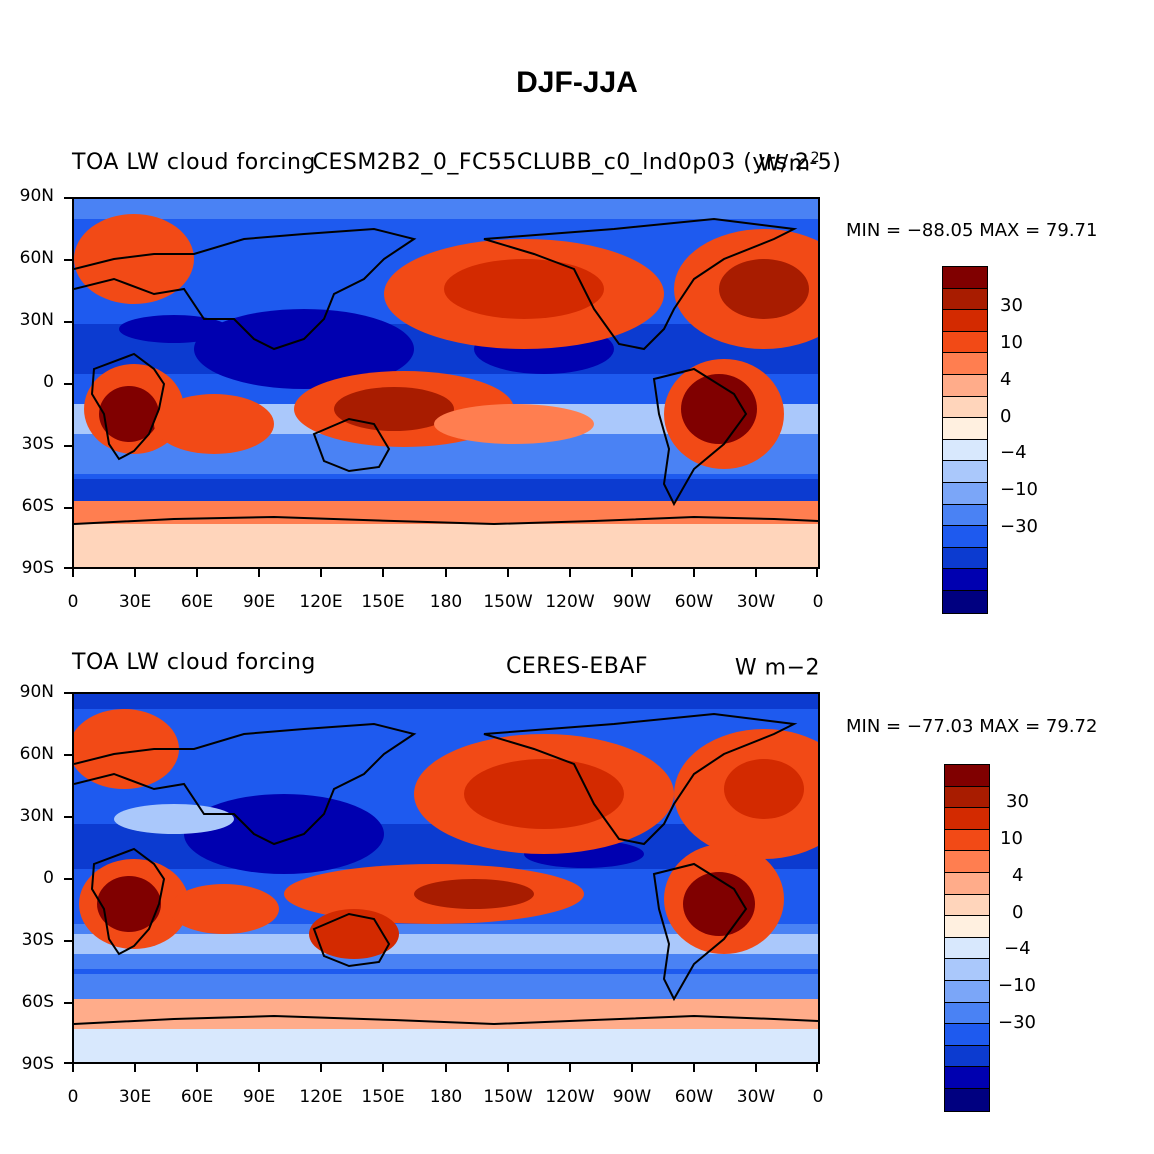 The height and width of the screenshot is (1154, 1154). Describe the element at coordinates (394, 409) in the screenshot. I see `field-australia-core` at that location.